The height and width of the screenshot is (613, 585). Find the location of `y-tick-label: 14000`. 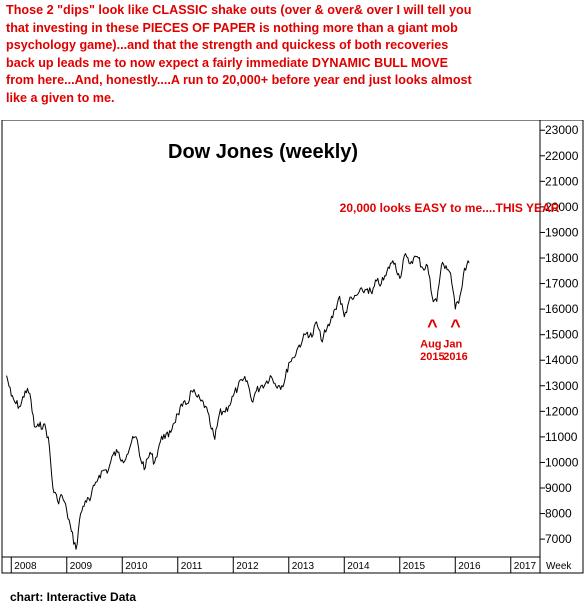

y-tick-label: 14000 is located at coordinates (562, 360).